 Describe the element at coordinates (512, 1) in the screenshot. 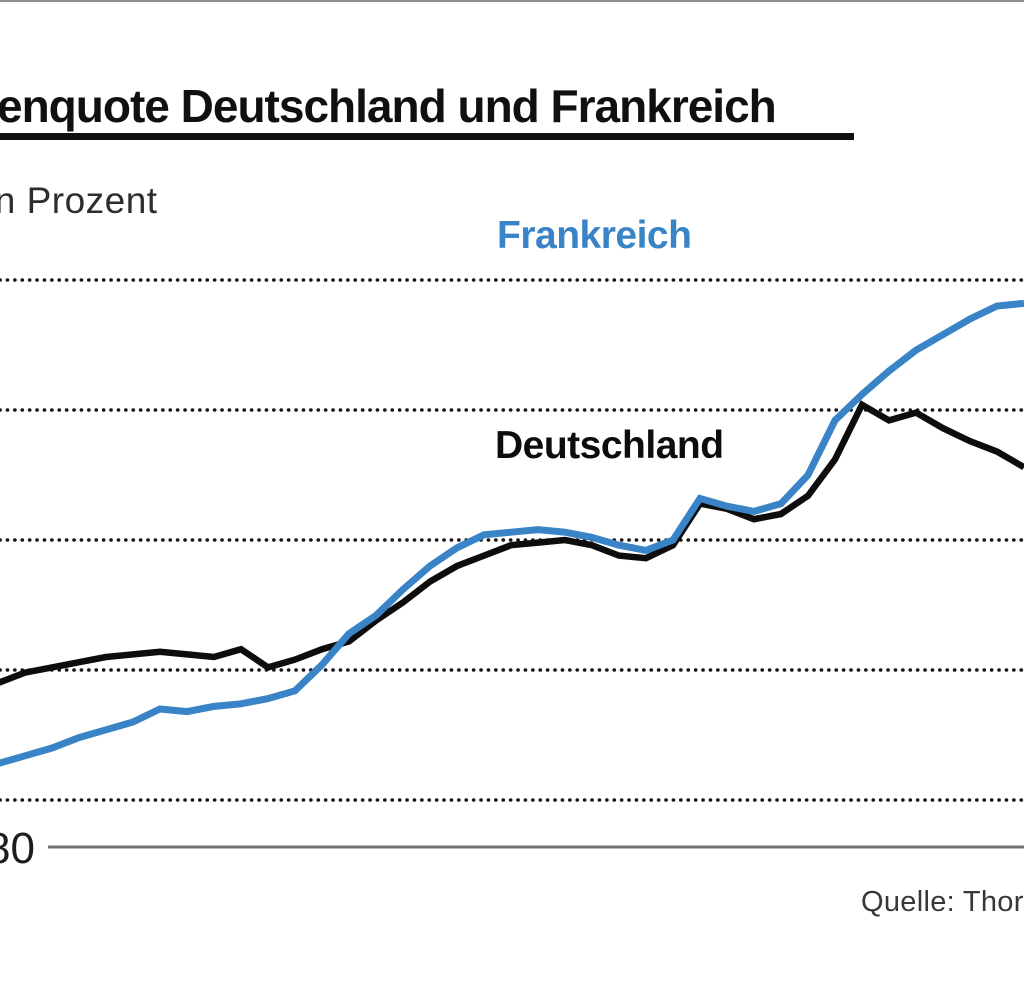

I see `top-border-line` at that location.